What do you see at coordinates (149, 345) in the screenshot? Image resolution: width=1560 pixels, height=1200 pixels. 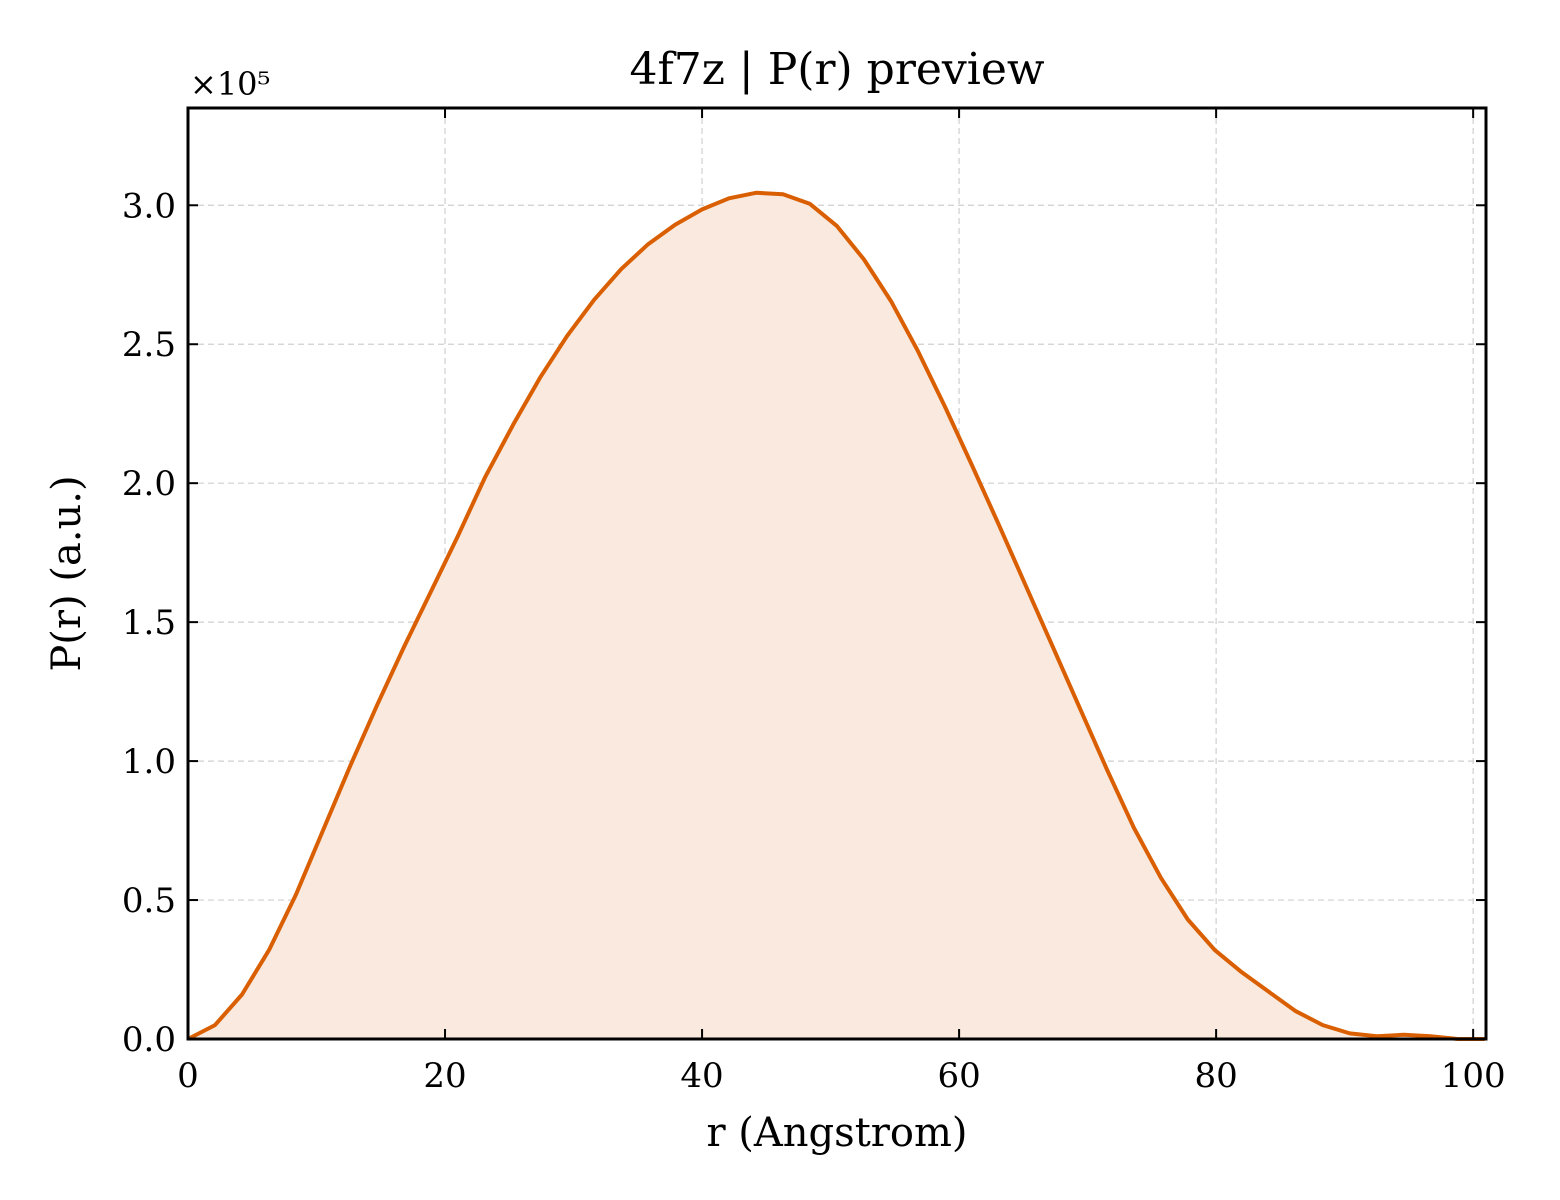 I see `y-tick-label: 2.5` at bounding box center [149, 345].